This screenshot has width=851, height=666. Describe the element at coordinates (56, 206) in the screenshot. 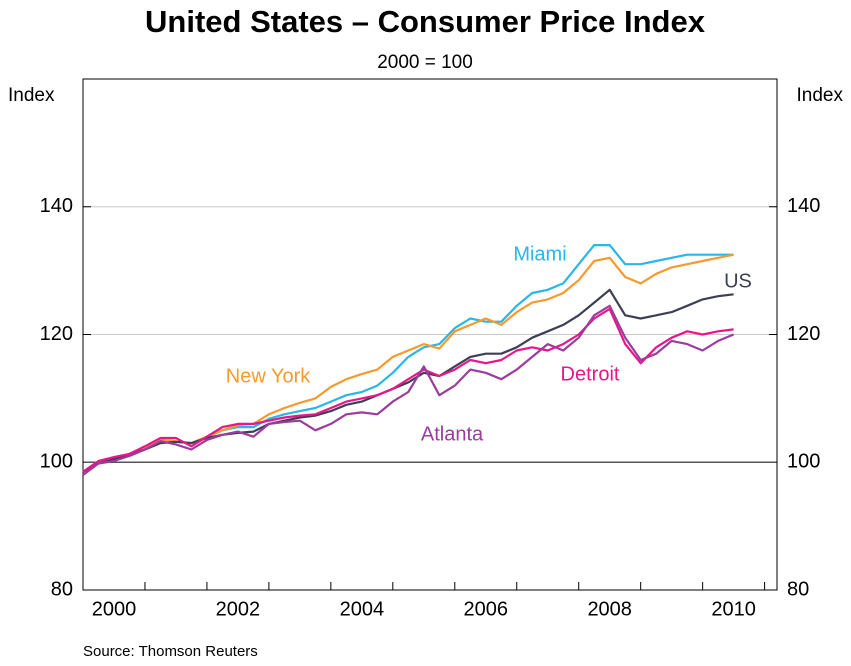

I see `y-tick-label: 140` at that location.